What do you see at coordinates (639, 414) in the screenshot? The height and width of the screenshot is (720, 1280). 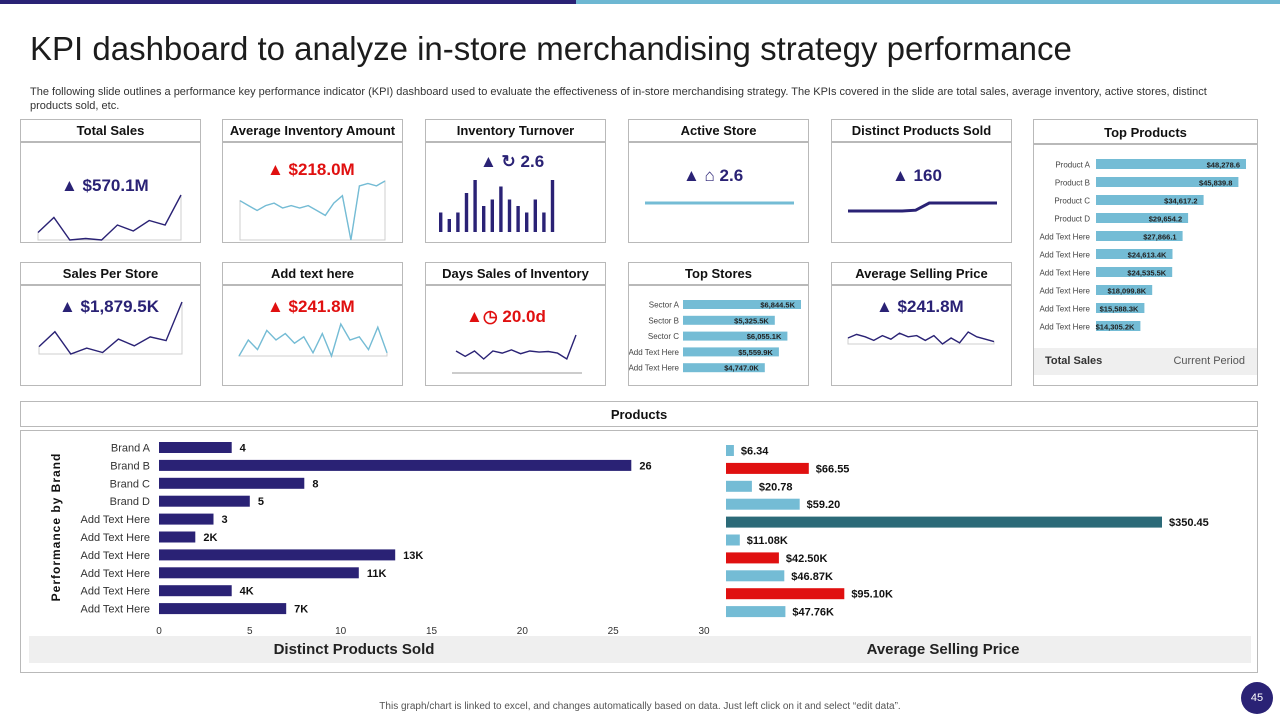 I see `products-header: Products` at bounding box center [639, 414].